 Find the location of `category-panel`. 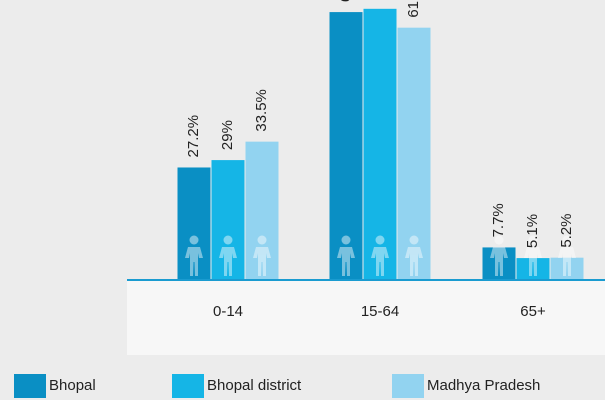

category-panel is located at coordinates (366, 317).